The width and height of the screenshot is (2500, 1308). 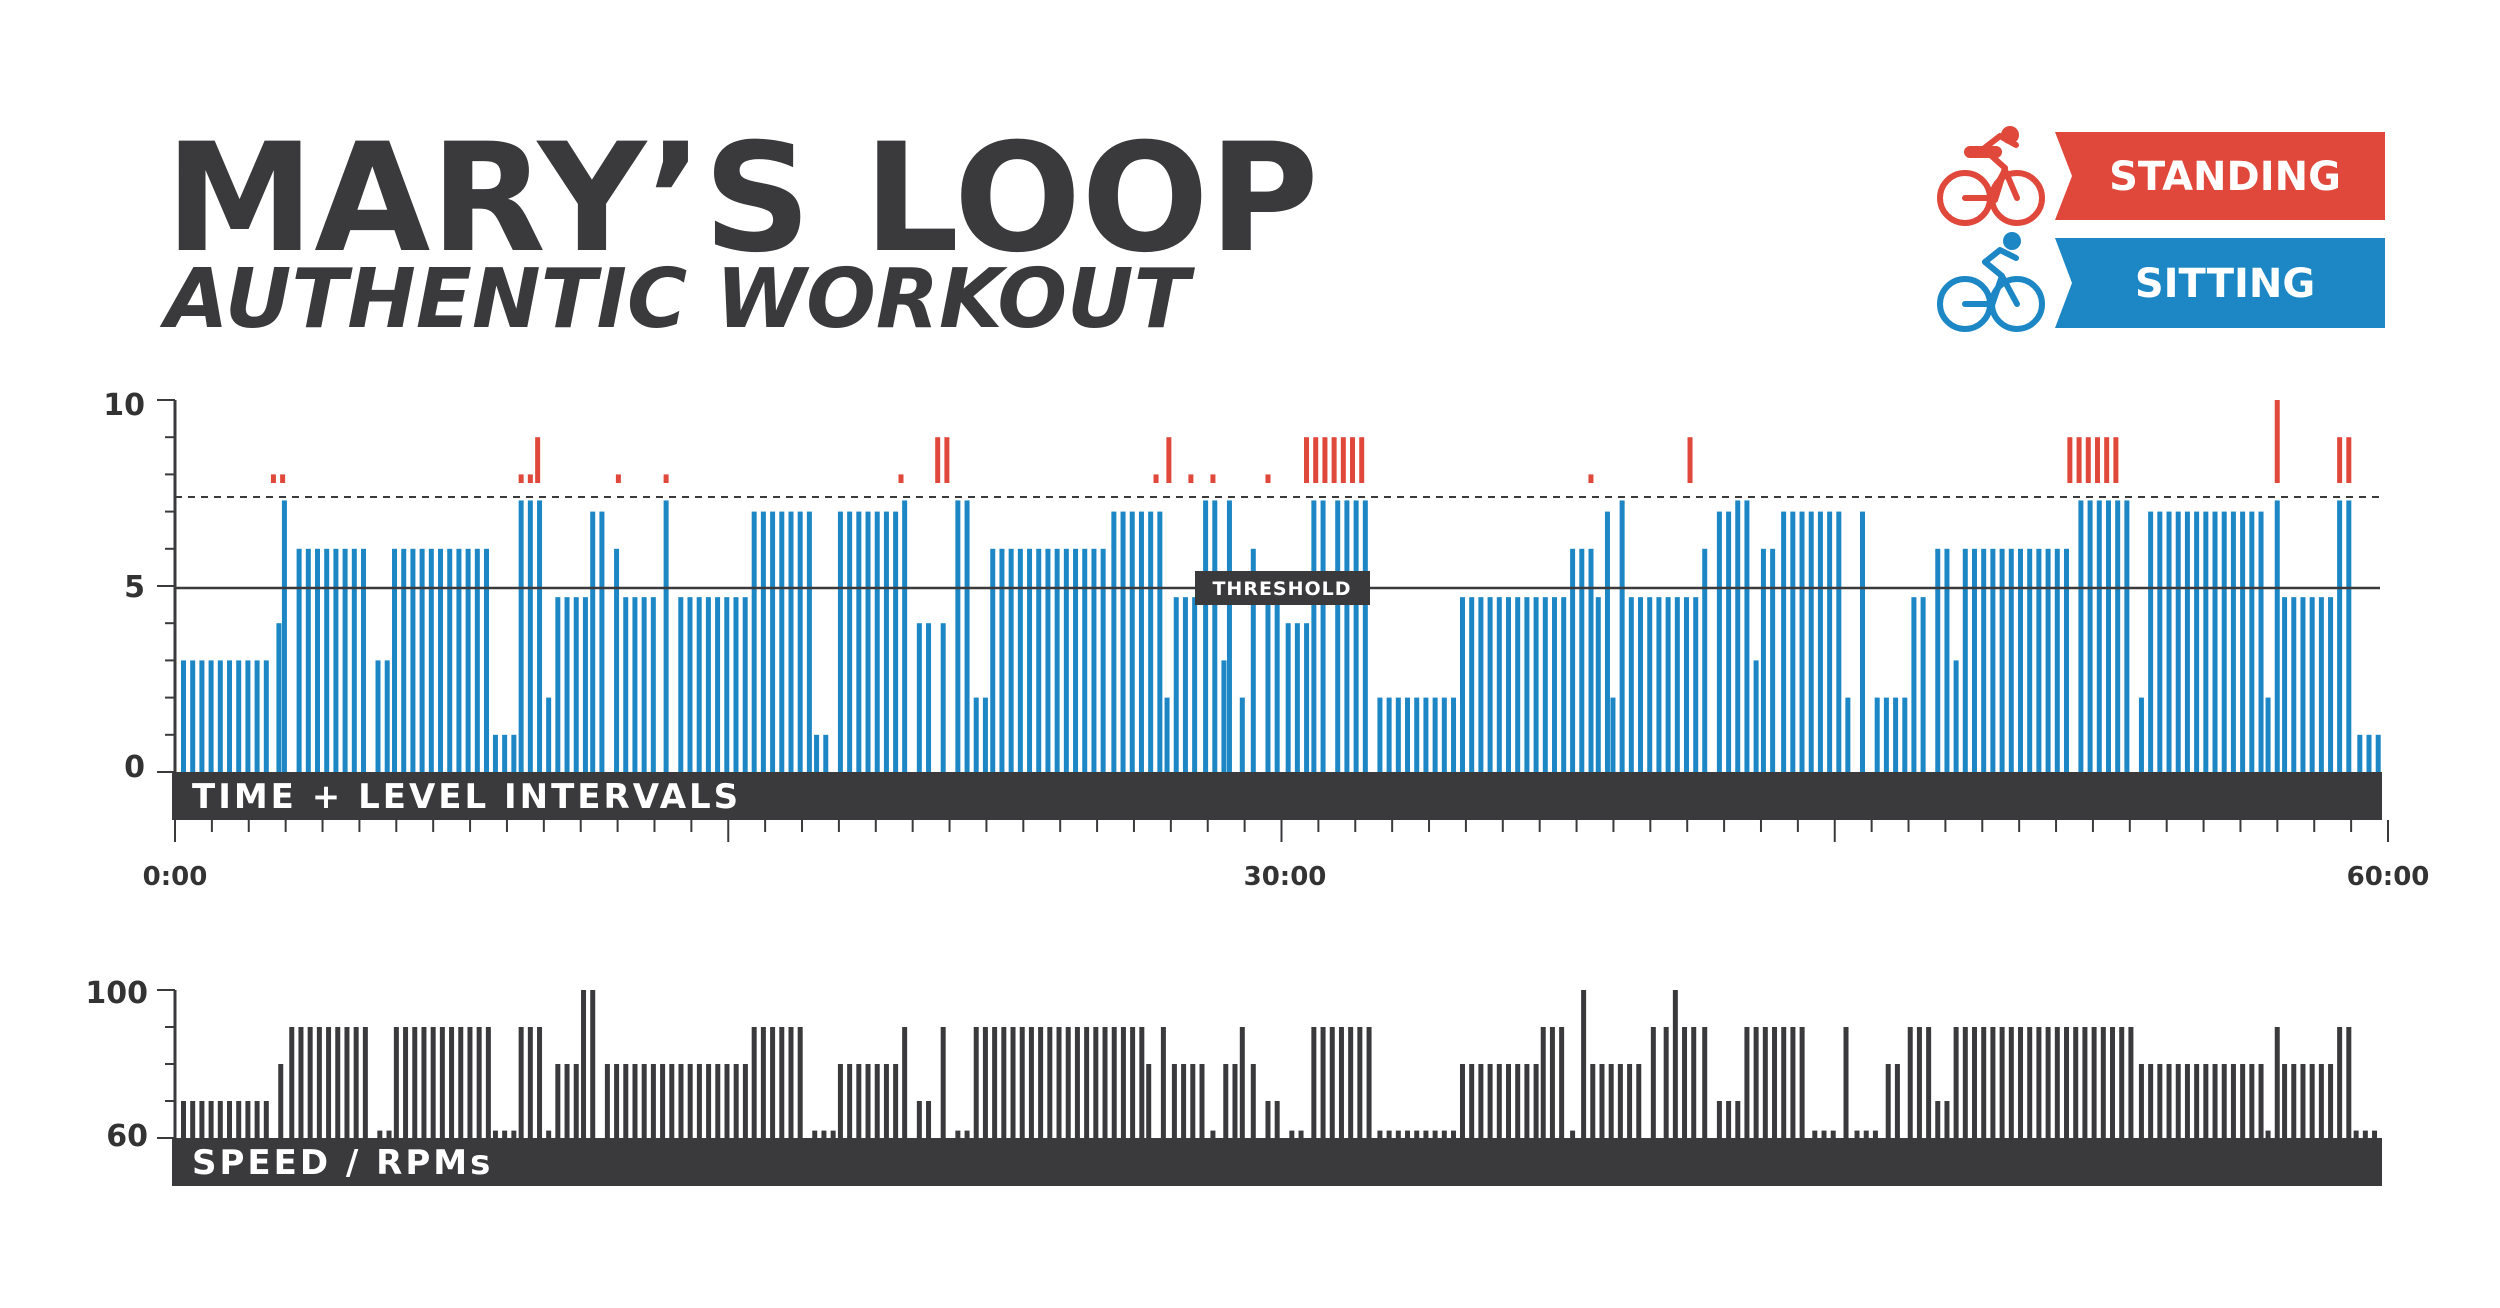 What do you see at coordinates (1282, 588) in the screenshot?
I see `threshold-label-box` at bounding box center [1282, 588].